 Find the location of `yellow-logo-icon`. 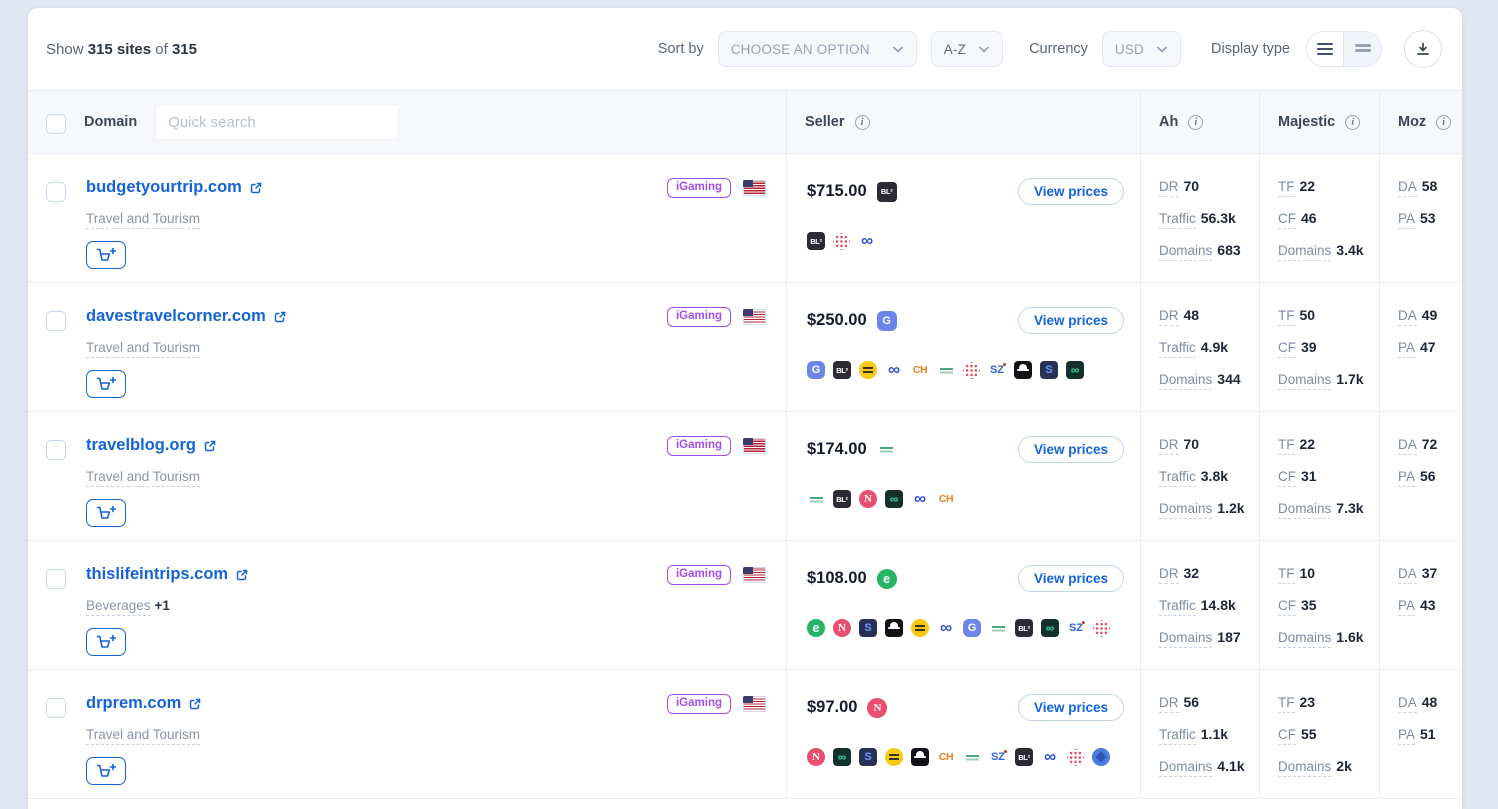

yellow-logo-icon is located at coordinates (868, 370).